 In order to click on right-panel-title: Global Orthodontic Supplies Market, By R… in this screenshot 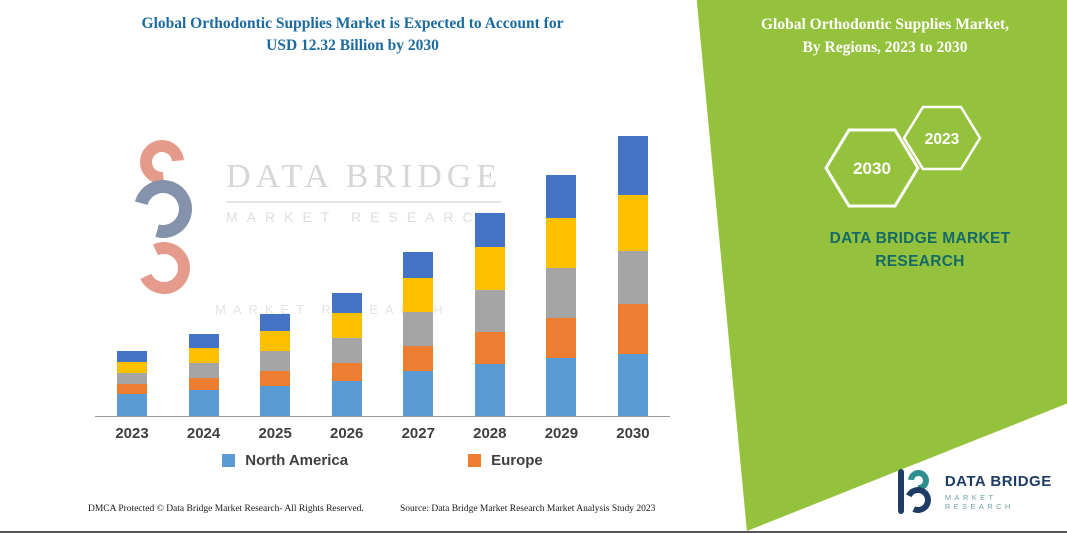, I will do `click(885, 36)`.